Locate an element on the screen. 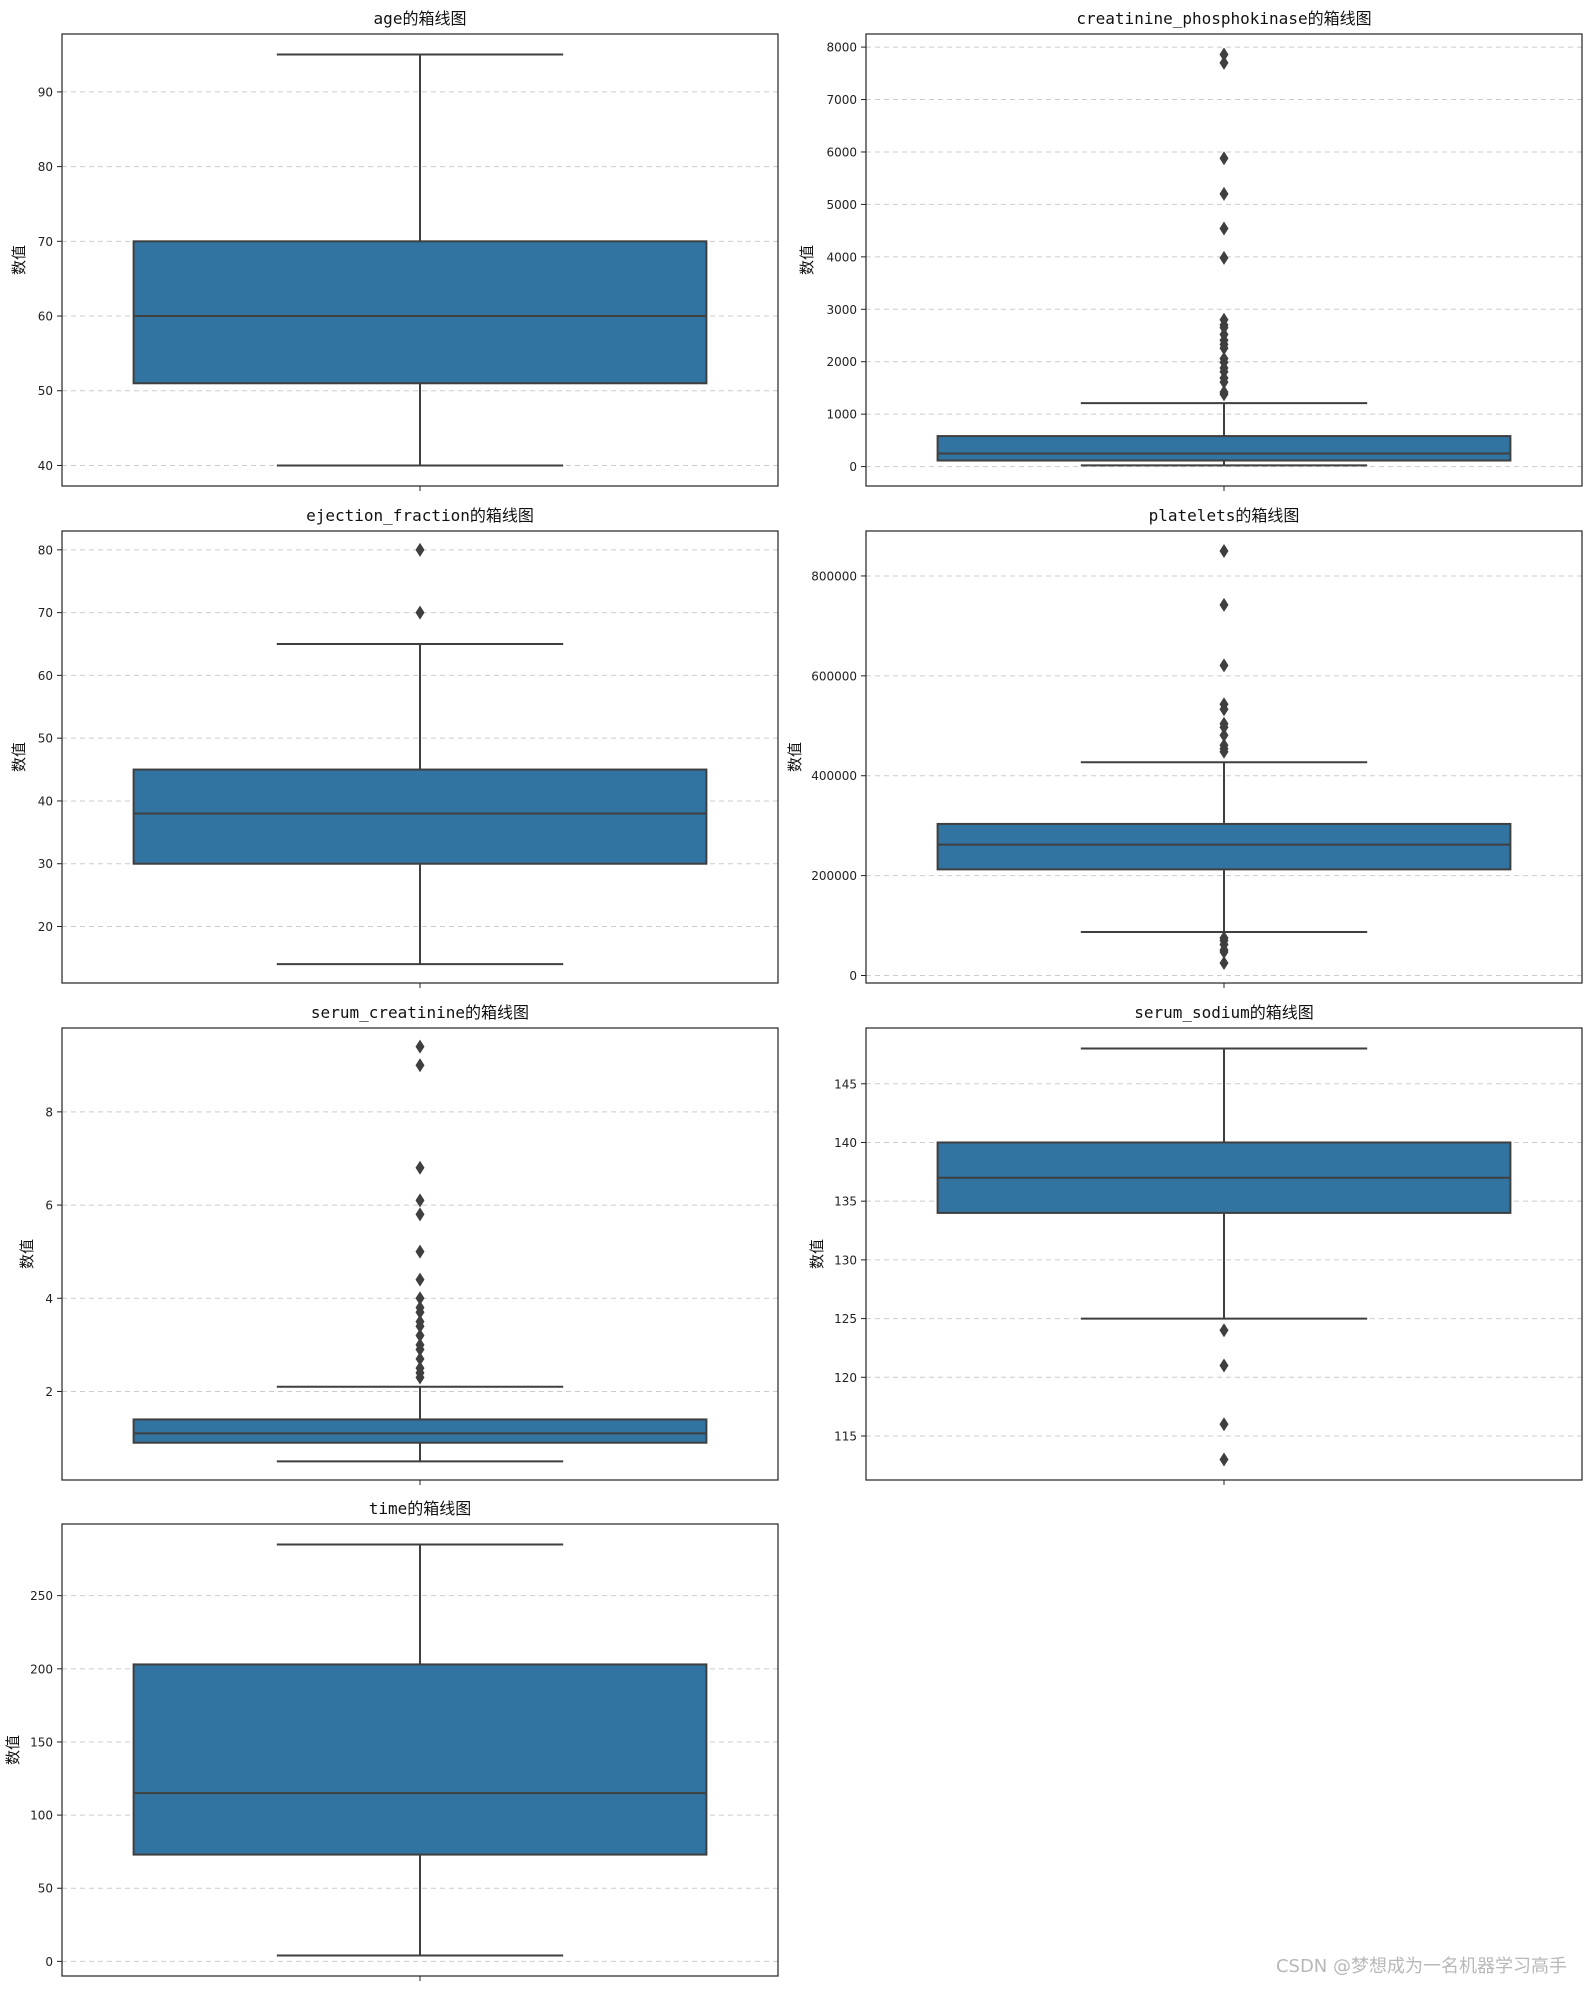 This screenshot has height=1990, width=1589. y-tick-label: 100 is located at coordinates (41, 1816).